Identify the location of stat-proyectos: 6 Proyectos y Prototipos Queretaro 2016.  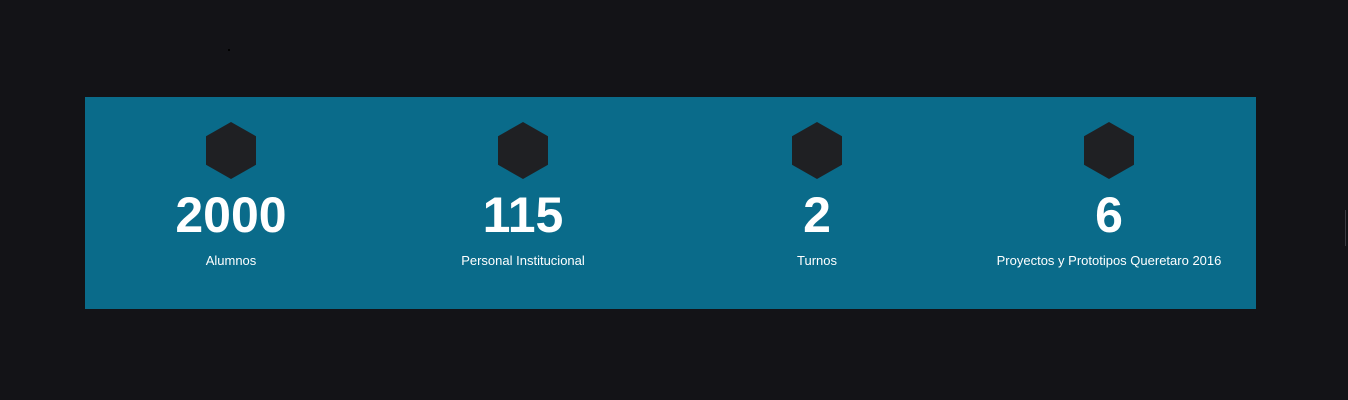
(1109, 203).